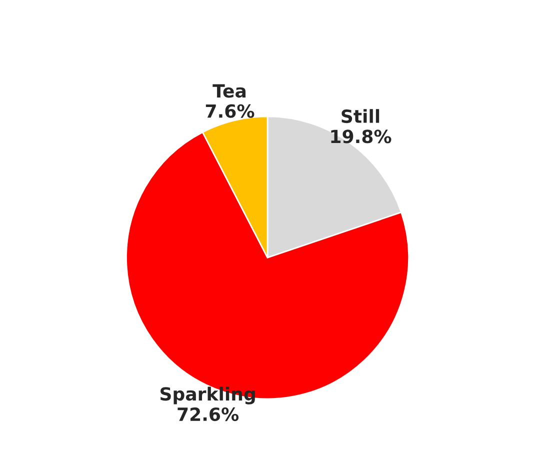 The image size is (535, 452). Describe the element at coordinates (361, 137) in the screenshot. I see `data-label: 19.8%` at that location.